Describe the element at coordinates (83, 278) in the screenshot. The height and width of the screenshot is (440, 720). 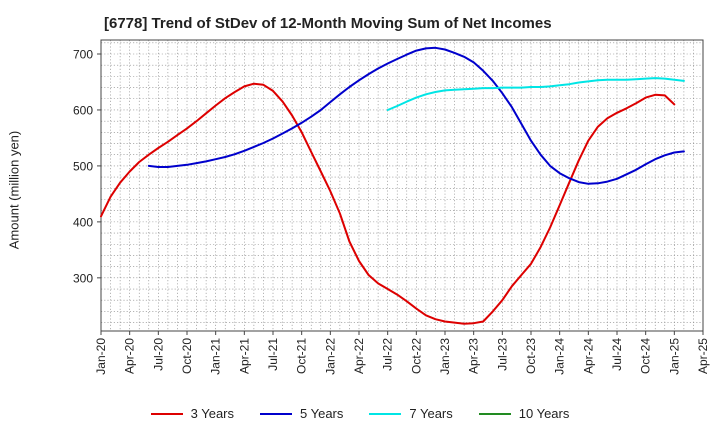
I see `y-tick-label: 300` at that location.